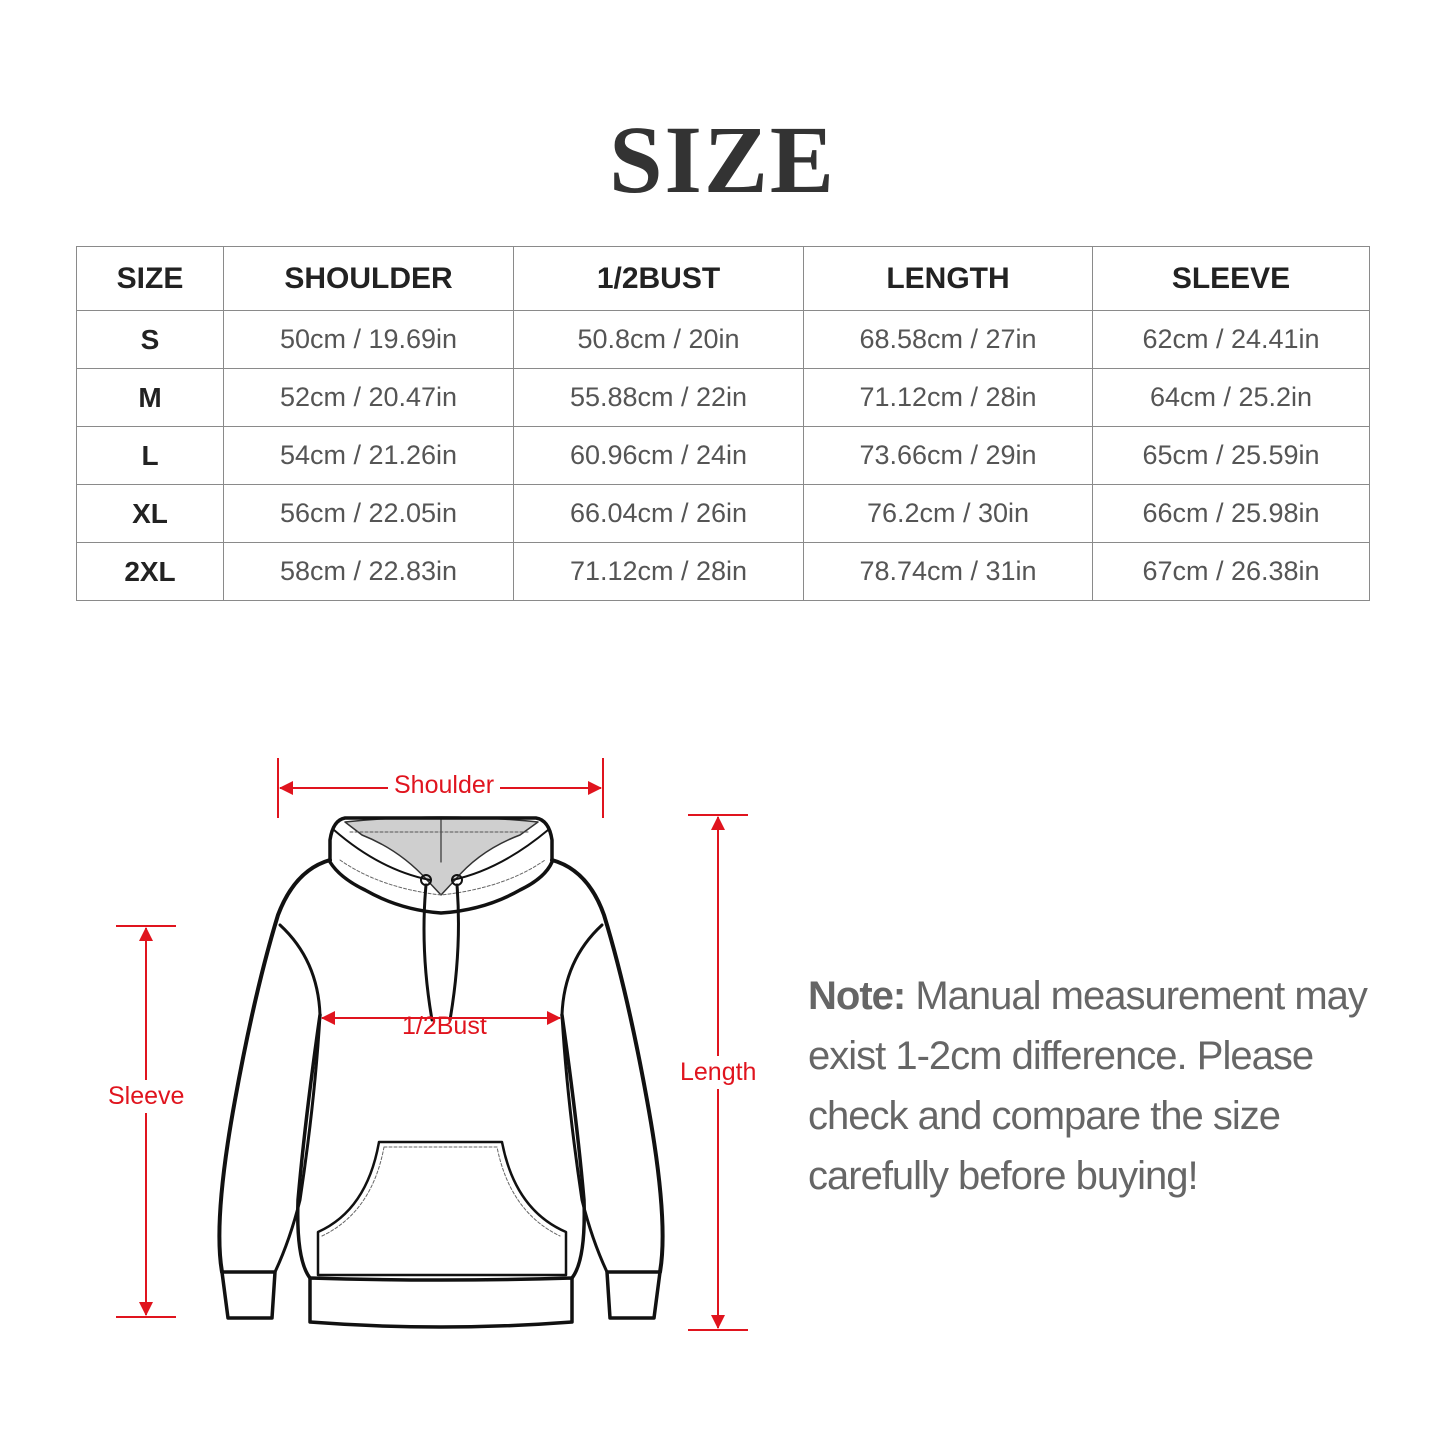  I want to click on page-title: SIZE, so click(722, 159).